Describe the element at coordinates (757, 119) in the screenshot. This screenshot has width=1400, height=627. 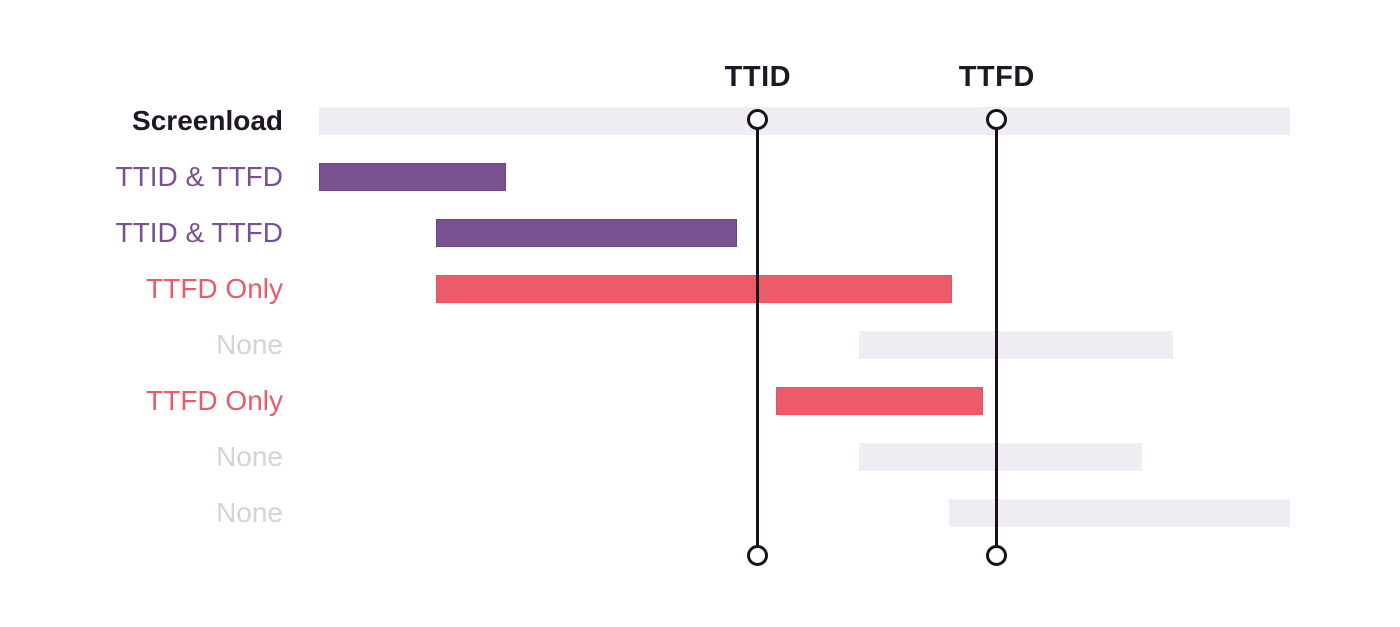
I see `marker-circle-ttid-top` at that location.